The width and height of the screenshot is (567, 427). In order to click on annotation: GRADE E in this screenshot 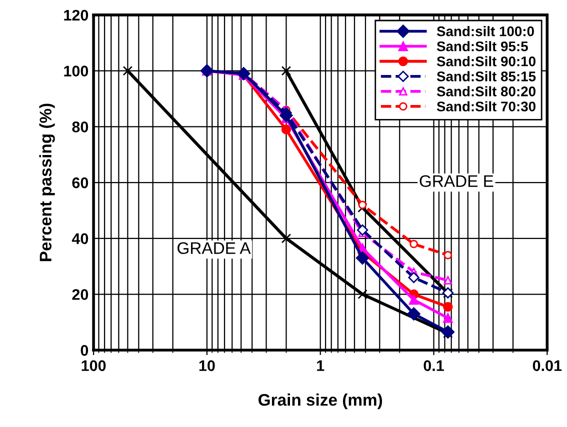, I will do `click(457, 181)`.